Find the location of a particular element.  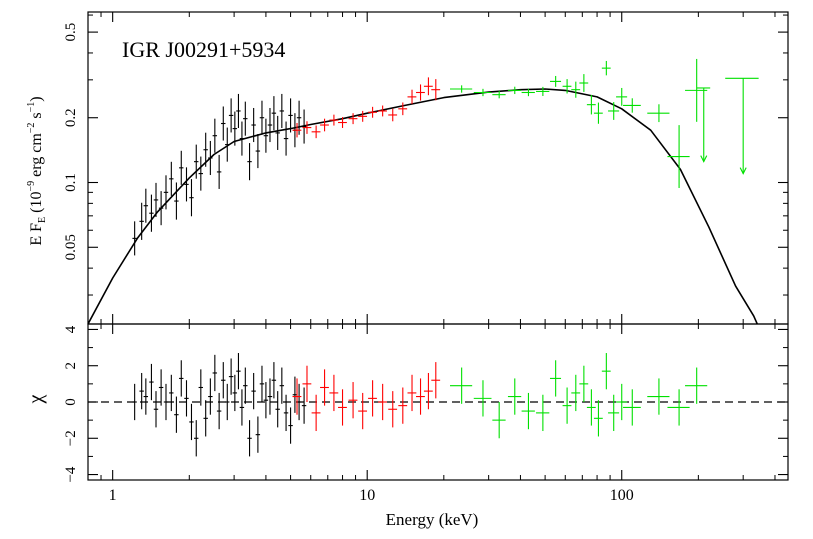

x-tick-label: 1 is located at coordinates (113, 495).